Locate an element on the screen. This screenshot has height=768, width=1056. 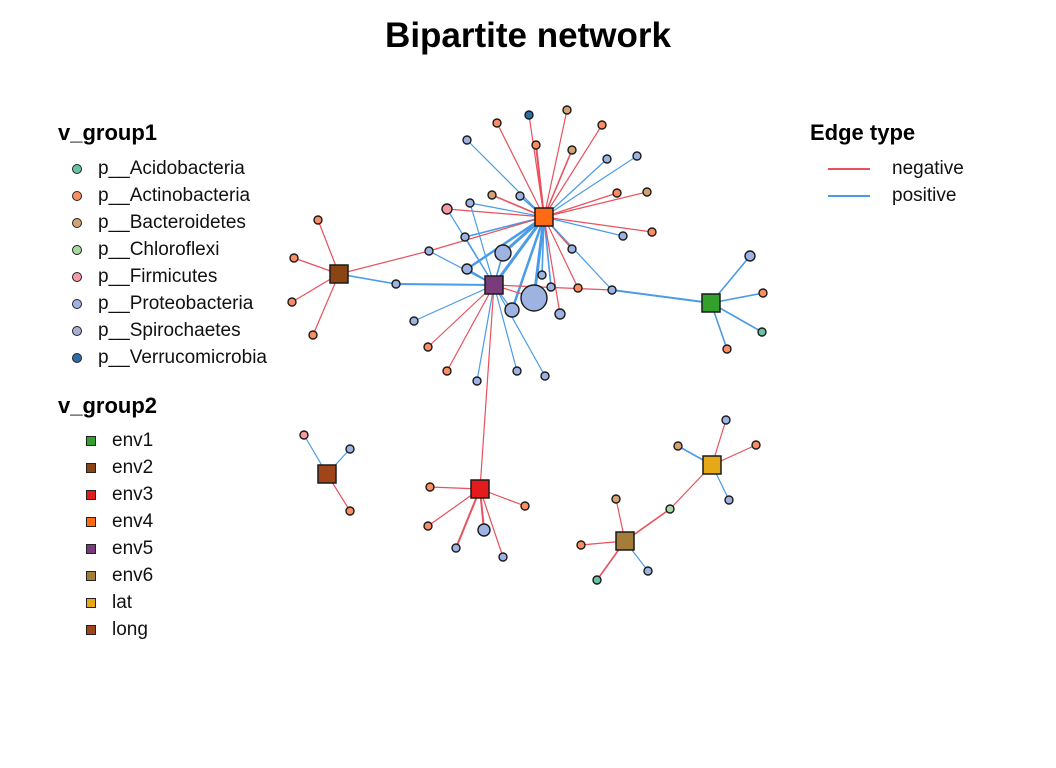
legend-edge-title: Edge type is located at coordinates (863, 132).